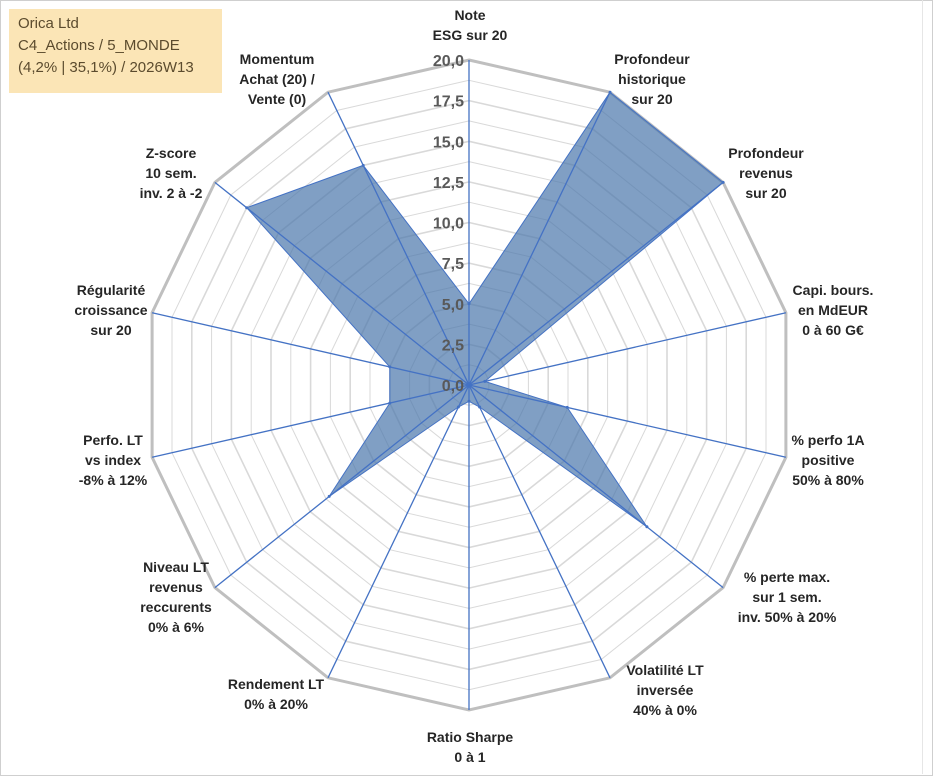 This screenshot has width=933, height=776. I want to click on tick-label: 10,0, so click(448, 224).